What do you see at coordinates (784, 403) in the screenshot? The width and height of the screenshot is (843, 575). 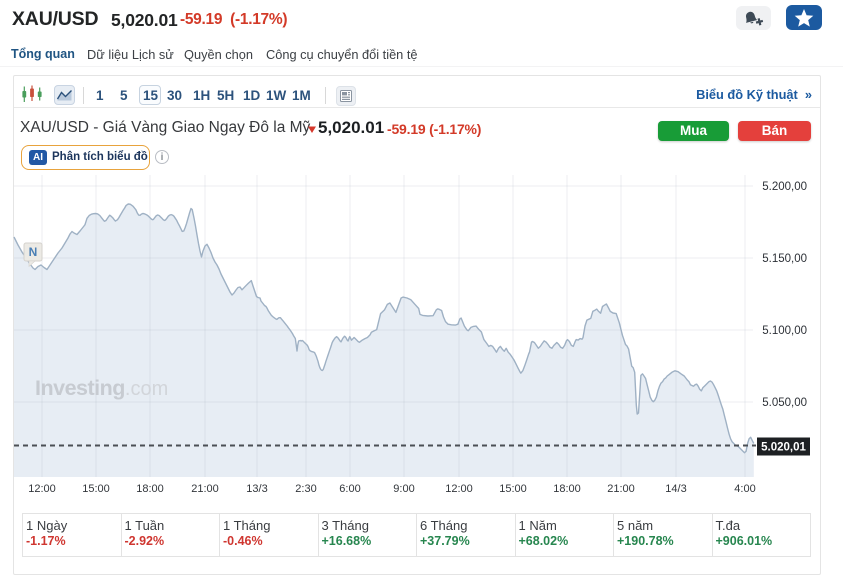 I see `svg-text: 5.050,00` at bounding box center [784, 403].